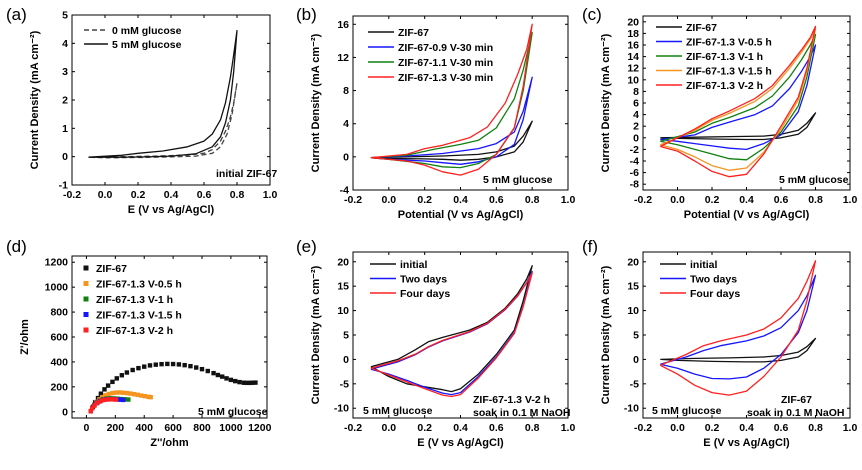 This screenshot has height=470, width=862. I want to click on y-tick-label: 18, so click(633, 34).